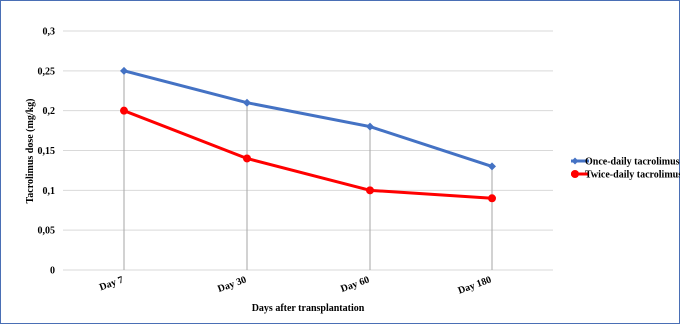 This screenshot has height=325, width=680. Describe the element at coordinates (632, 162) in the screenshot. I see `legend-label: Once-daily tacrolimus` at that location.